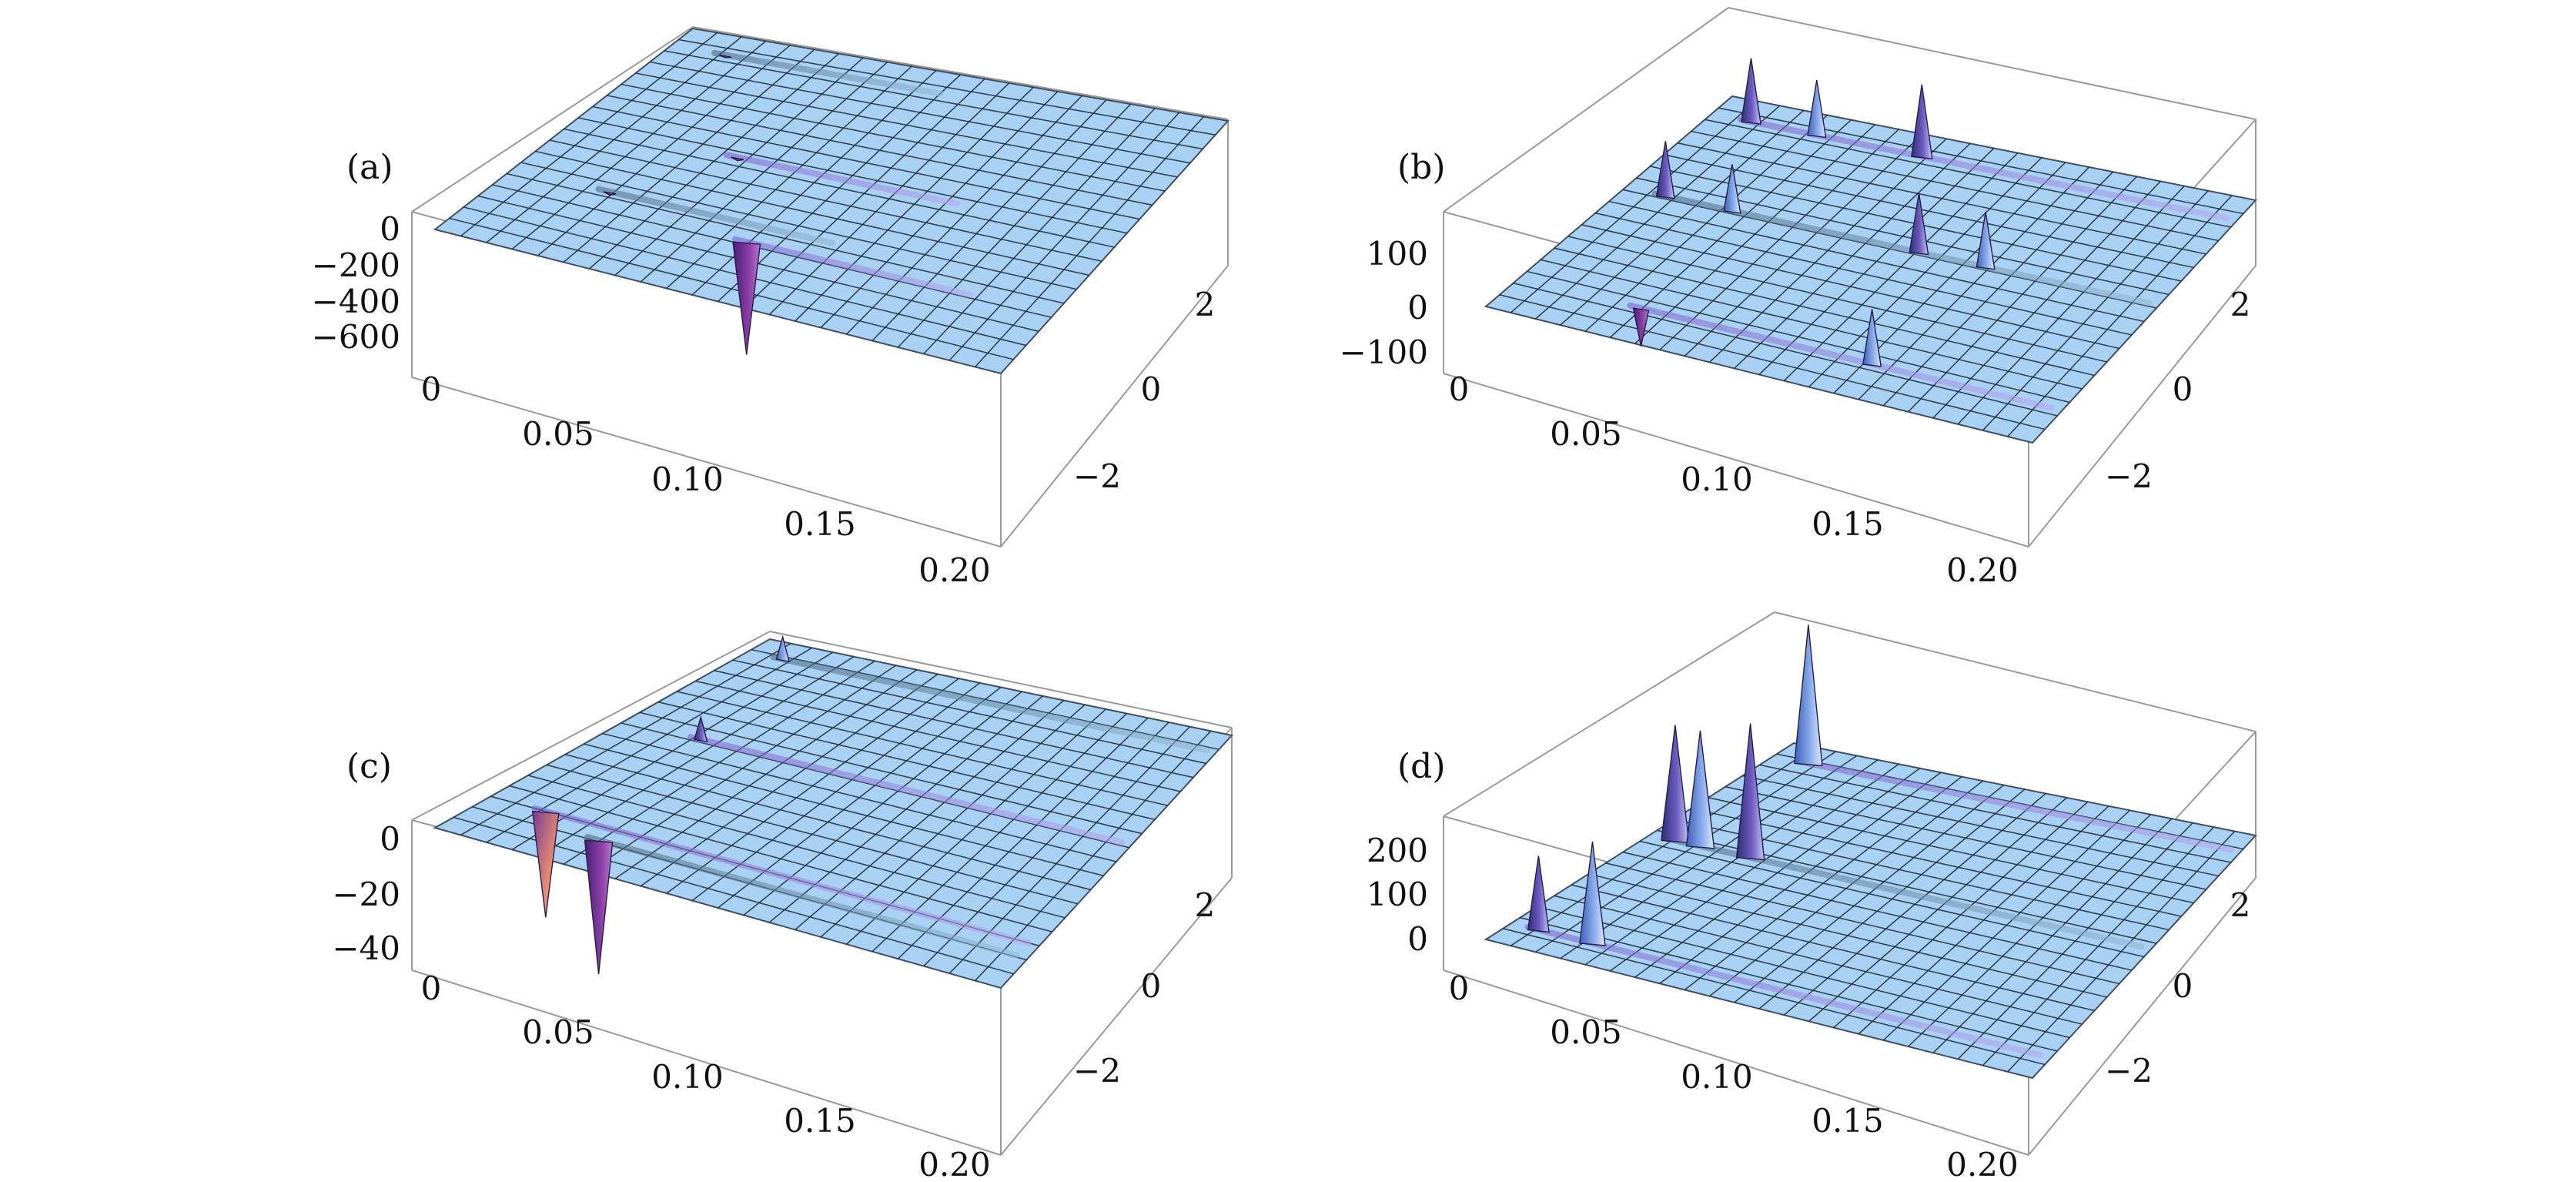 The height and width of the screenshot is (1182, 2576). I want to click on z-tick-label: 100, so click(1398, 254).